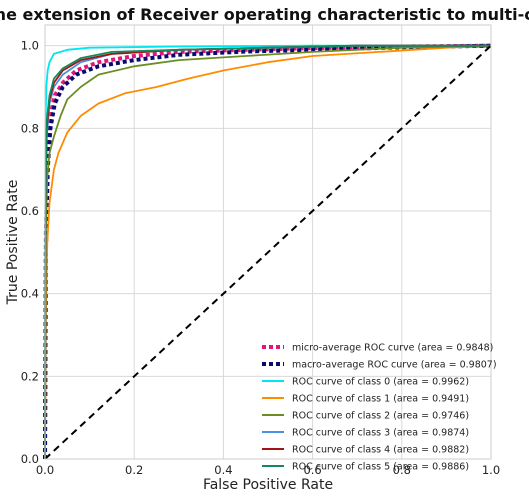  What do you see at coordinates (30, 46) in the screenshot?
I see `y-tick-label: 1.0` at bounding box center [30, 46].